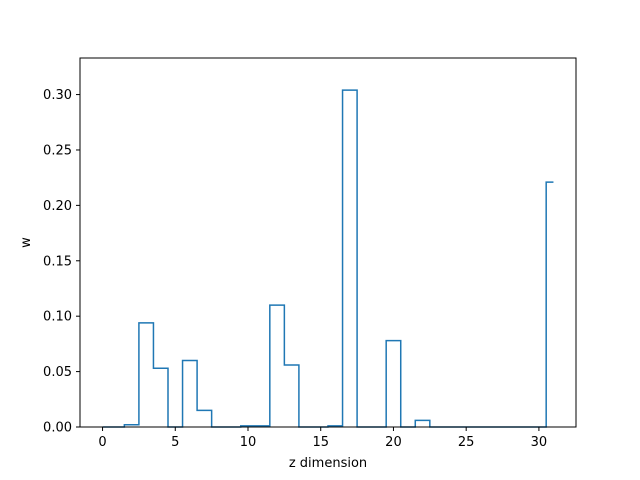 This screenshot has width=640, height=480. What do you see at coordinates (248, 442) in the screenshot?
I see `x-tick-label: 10` at bounding box center [248, 442].